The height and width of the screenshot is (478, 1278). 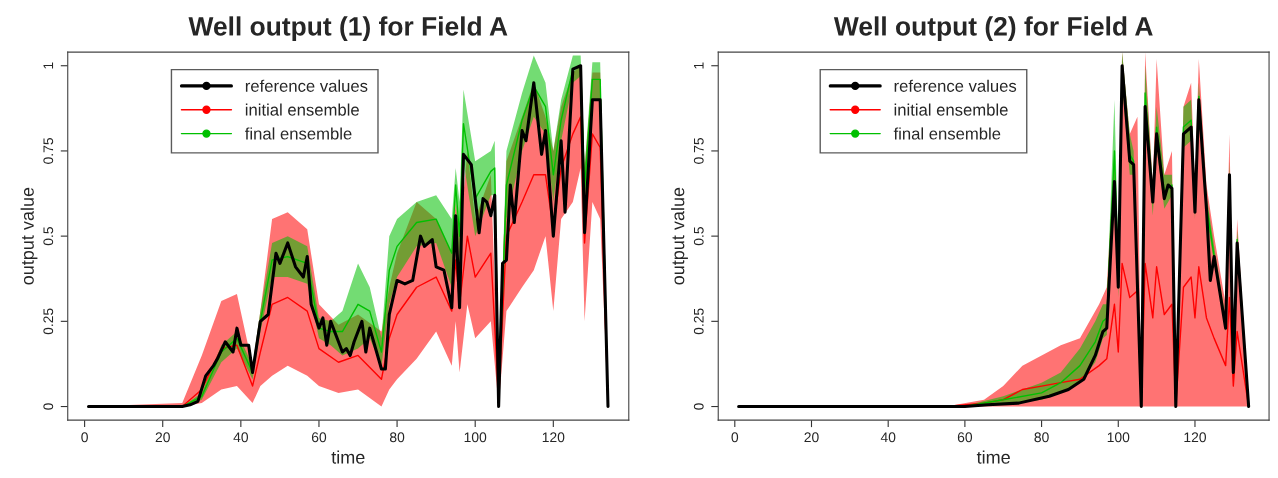 I want to click on chart-title: Well output (2) for Field A, so click(x=993, y=28).